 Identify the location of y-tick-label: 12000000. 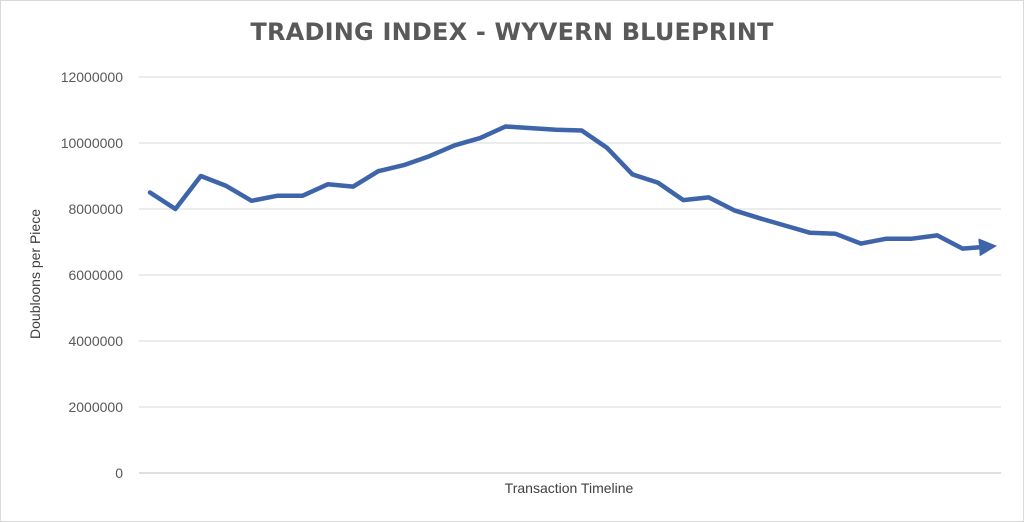
(92, 77).